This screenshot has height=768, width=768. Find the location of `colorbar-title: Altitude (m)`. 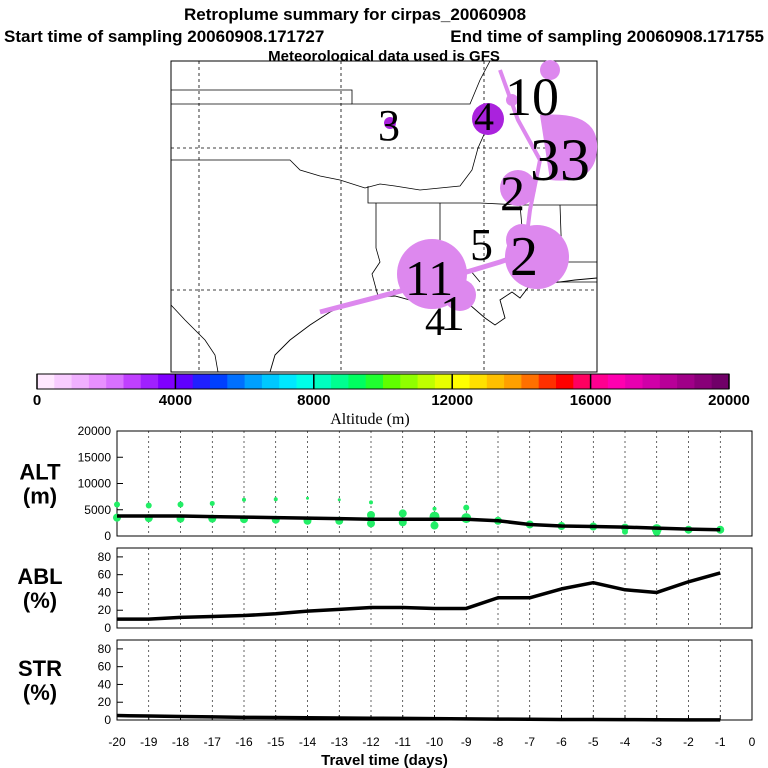

colorbar-title: Altitude (m) is located at coordinates (370, 419).